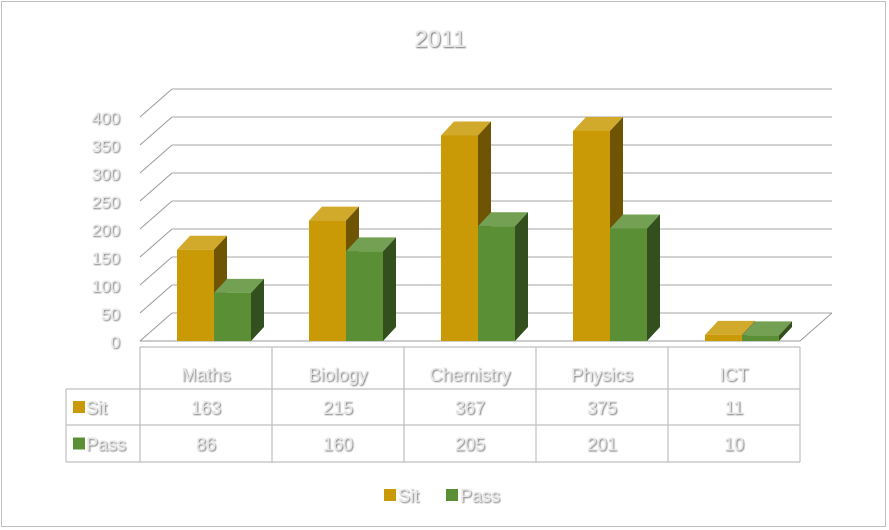  Describe the element at coordinates (205, 375) in the screenshot. I see `category-label: Maths` at that location.